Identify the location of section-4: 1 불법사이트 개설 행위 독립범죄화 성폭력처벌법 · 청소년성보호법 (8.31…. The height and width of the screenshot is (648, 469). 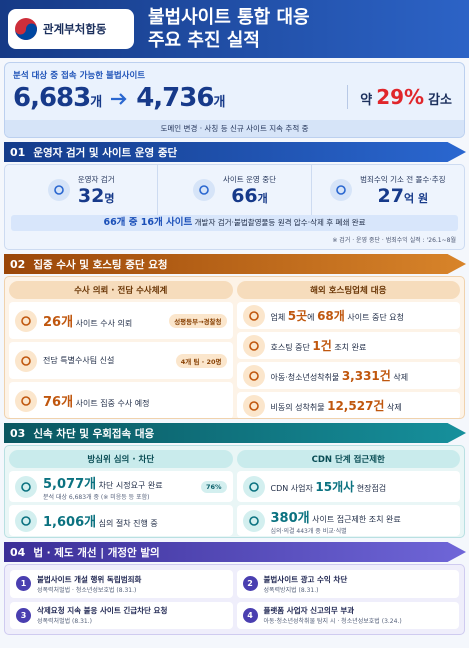
(234, 599).